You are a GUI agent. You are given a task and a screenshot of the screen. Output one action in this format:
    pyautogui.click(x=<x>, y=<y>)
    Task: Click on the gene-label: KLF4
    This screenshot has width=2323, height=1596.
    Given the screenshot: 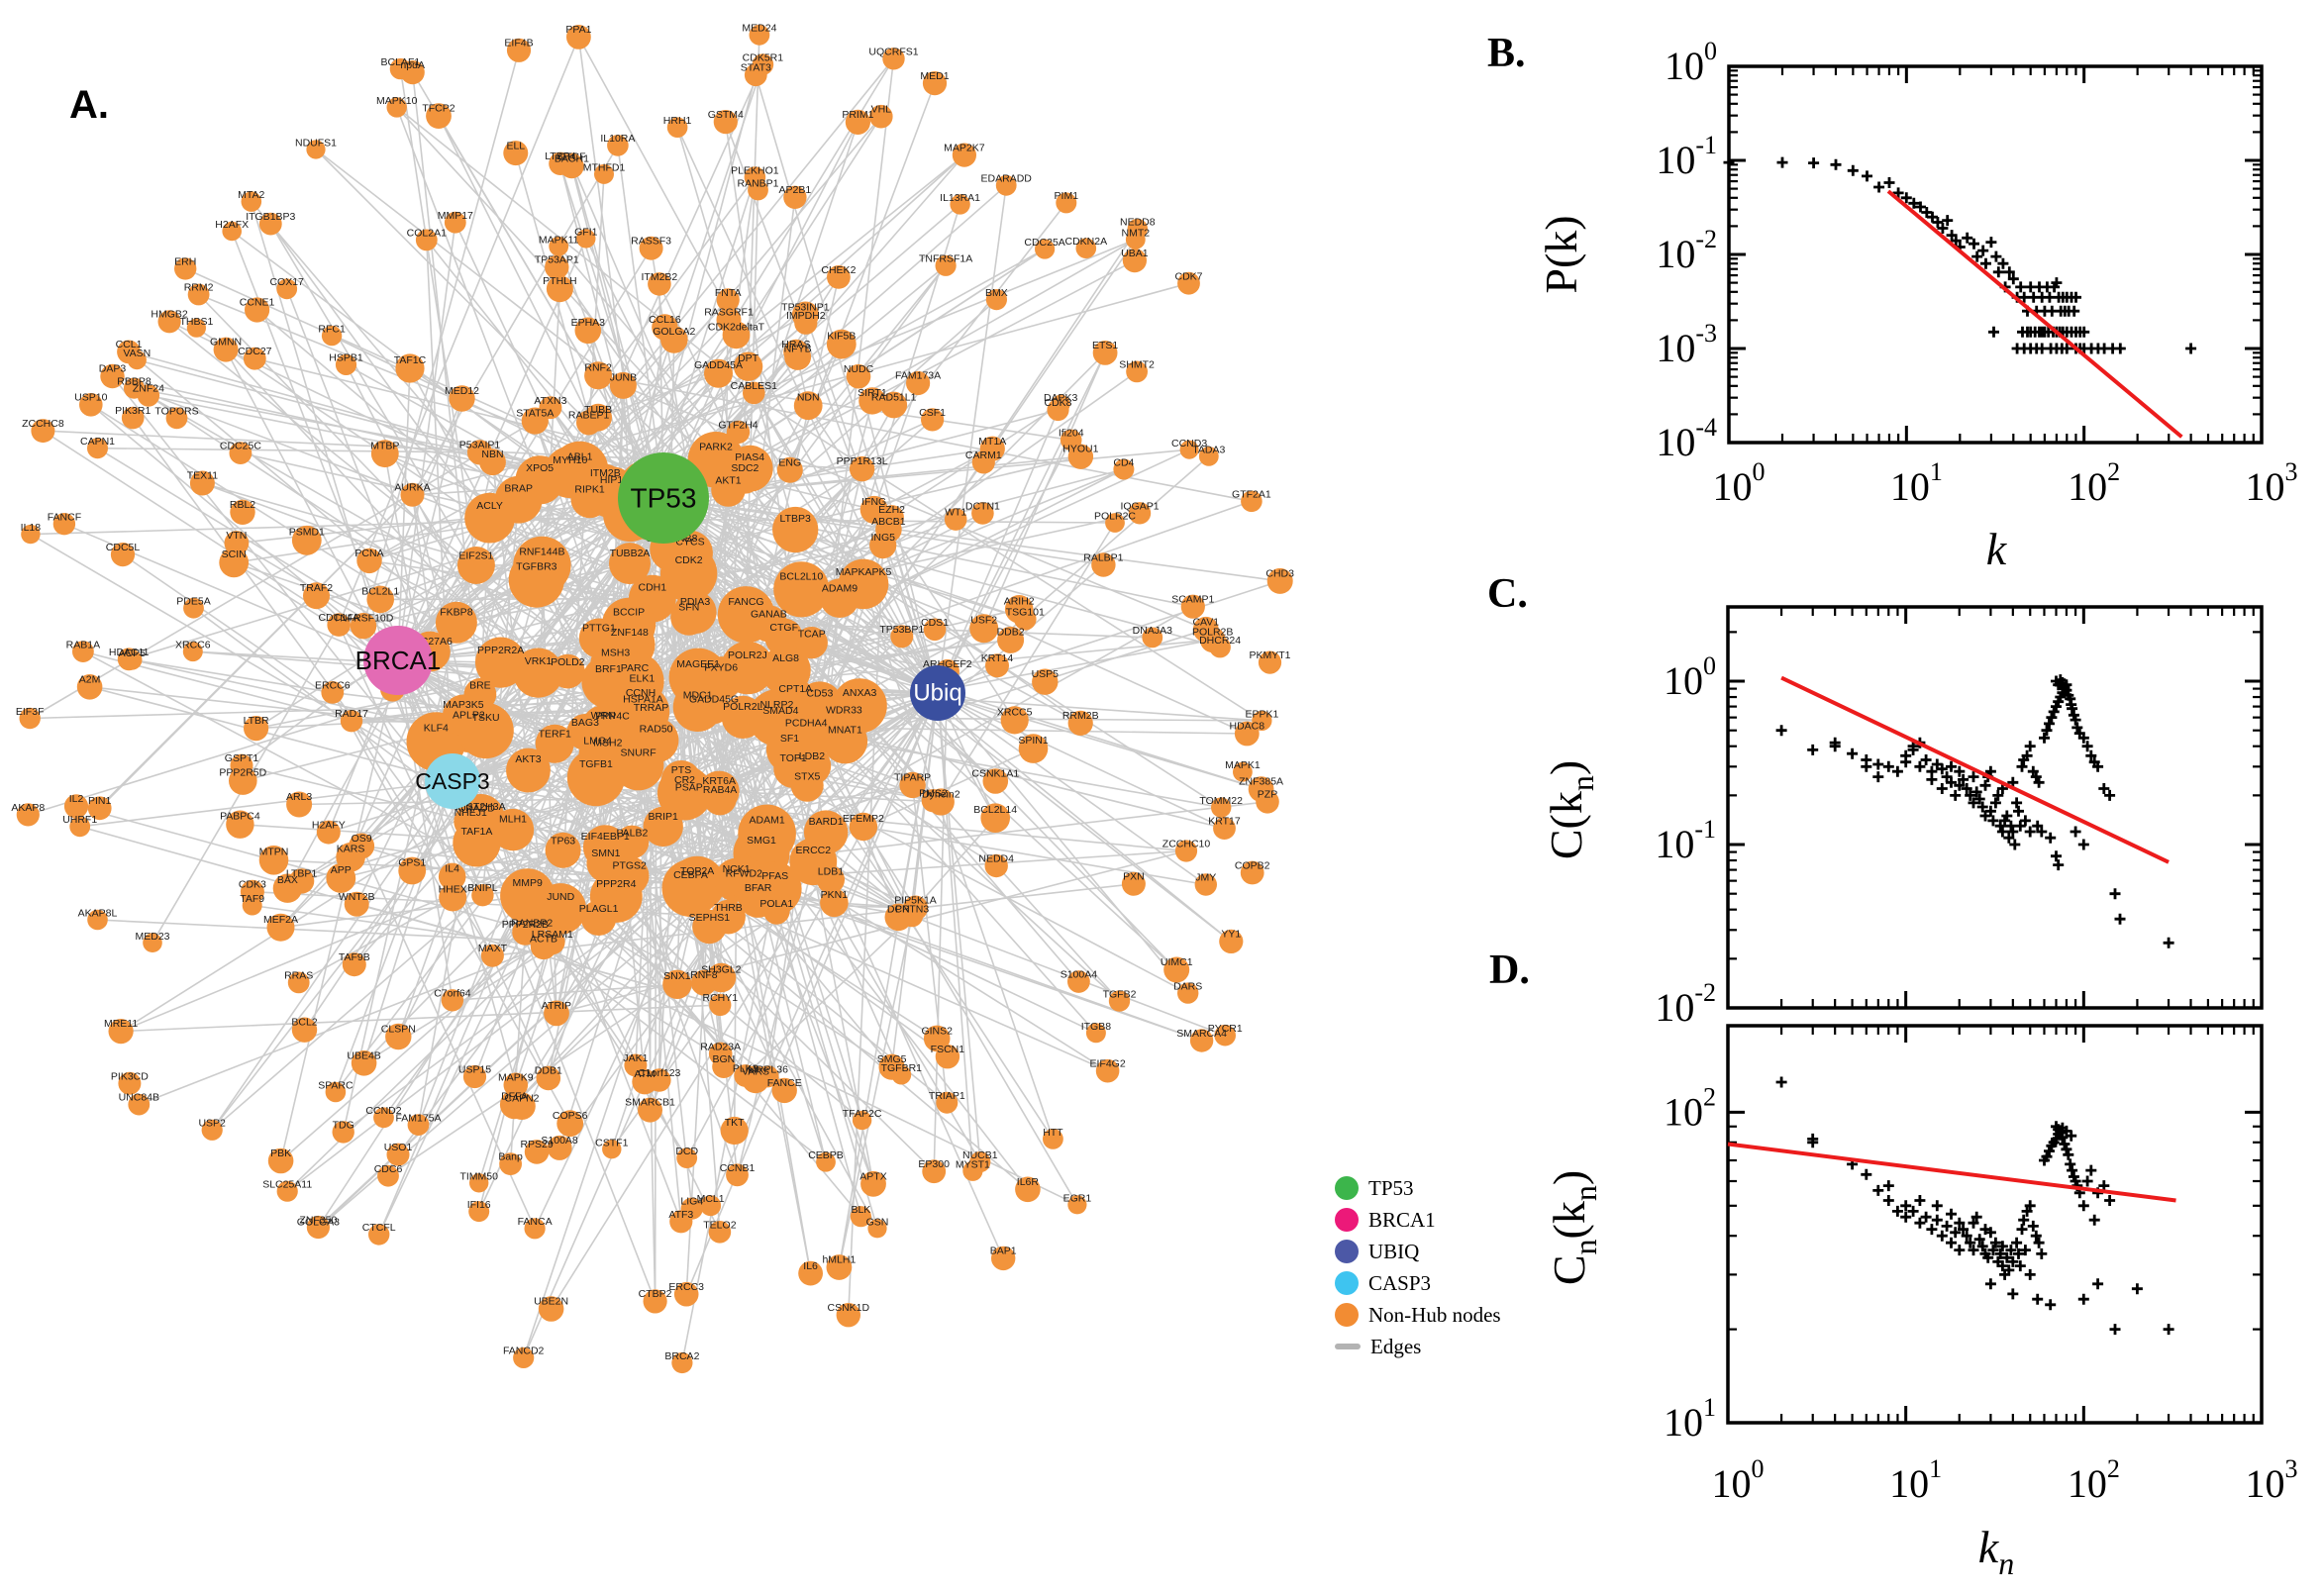 What is the action you would take?
    pyautogui.click(x=436, y=729)
    